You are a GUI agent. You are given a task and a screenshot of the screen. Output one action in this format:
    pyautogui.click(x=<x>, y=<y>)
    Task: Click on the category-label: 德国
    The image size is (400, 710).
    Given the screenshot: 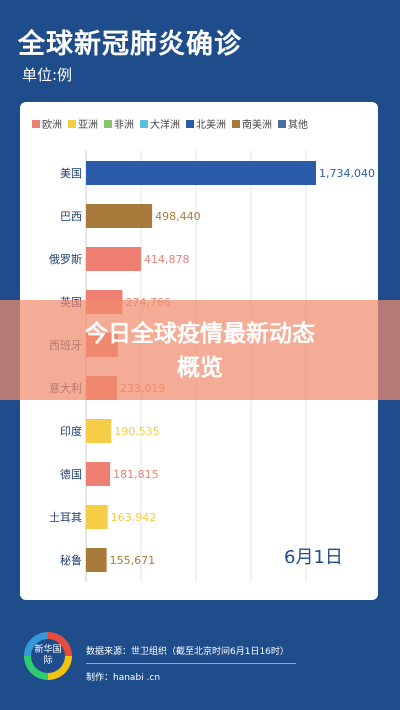 What is the action you would take?
    pyautogui.click(x=71, y=474)
    